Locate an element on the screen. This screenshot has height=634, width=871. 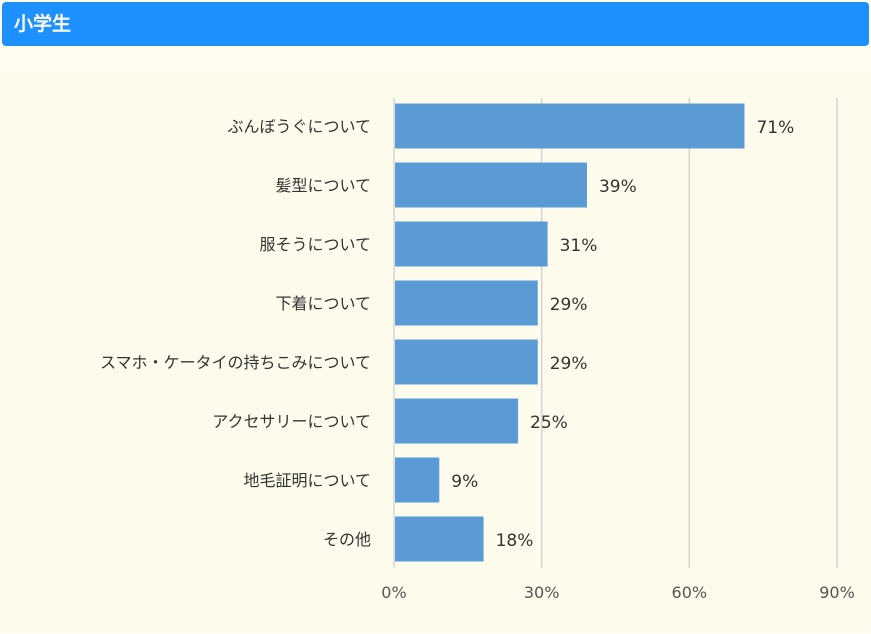
category-label: アクセサリーについて is located at coordinates (291, 421).